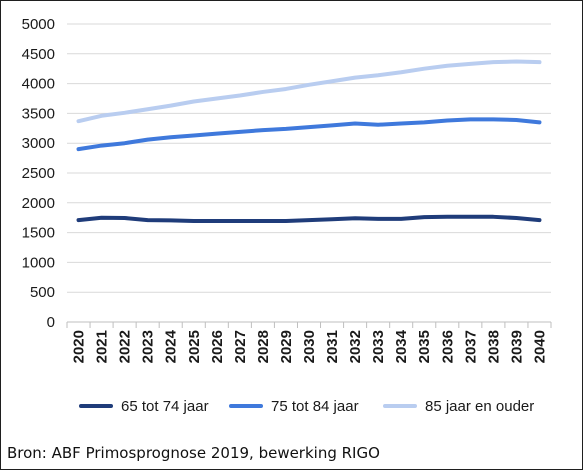 The image size is (585, 472). What do you see at coordinates (42, 292) in the screenshot?
I see `y-tick-label: 500` at bounding box center [42, 292].